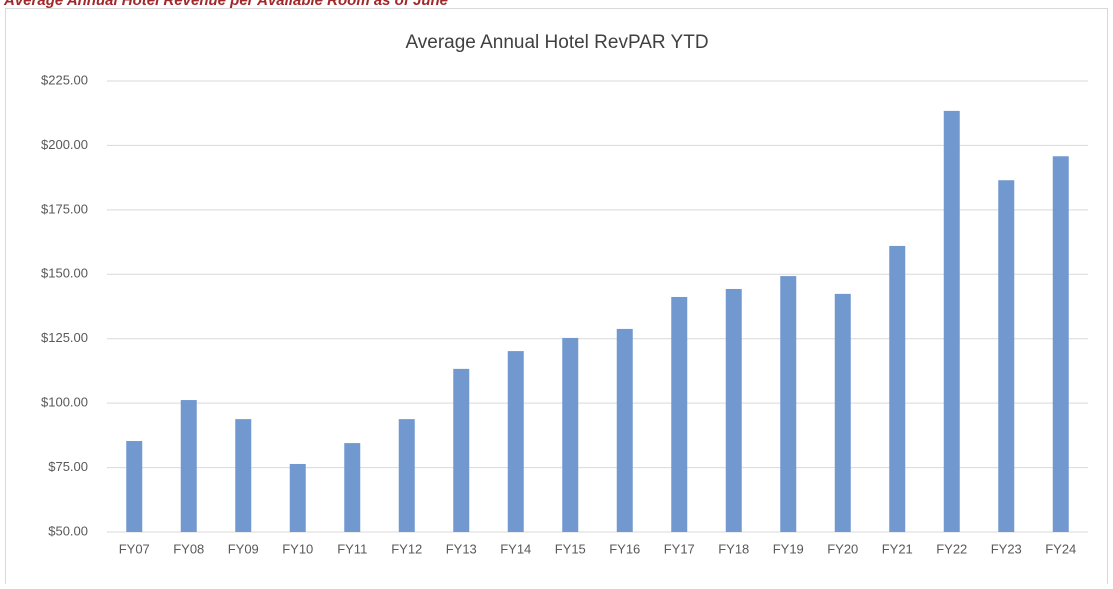  I want to click on y-tick-label: $75.00, so click(68, 466).